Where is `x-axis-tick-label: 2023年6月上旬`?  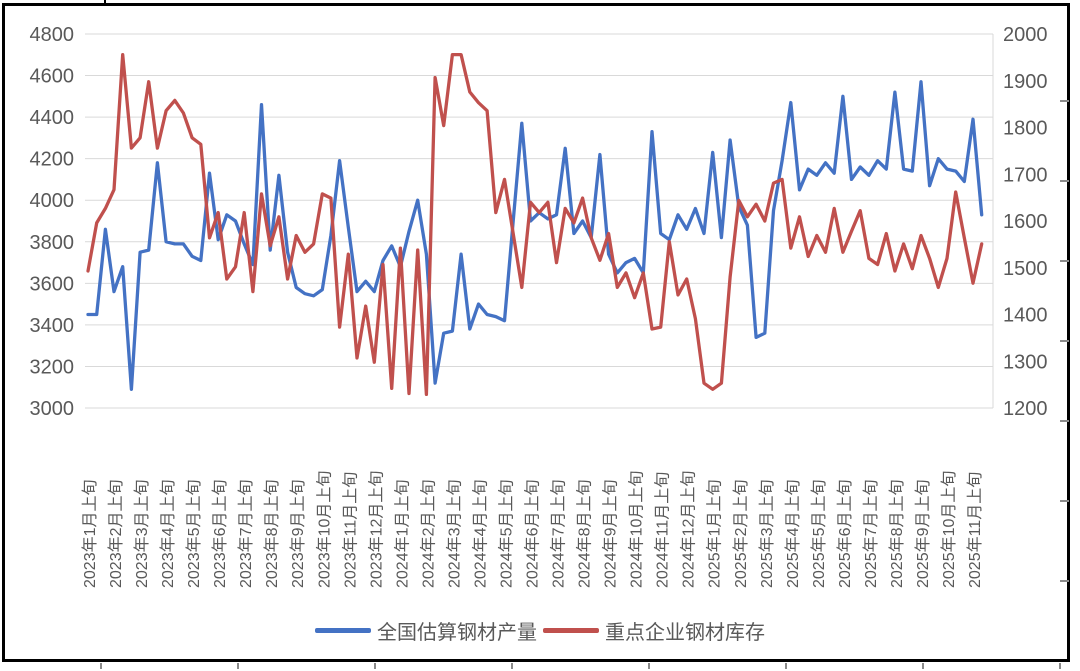 x-axis-tick-label: 2023年6月上旬 is located at coordinates (220, 534).